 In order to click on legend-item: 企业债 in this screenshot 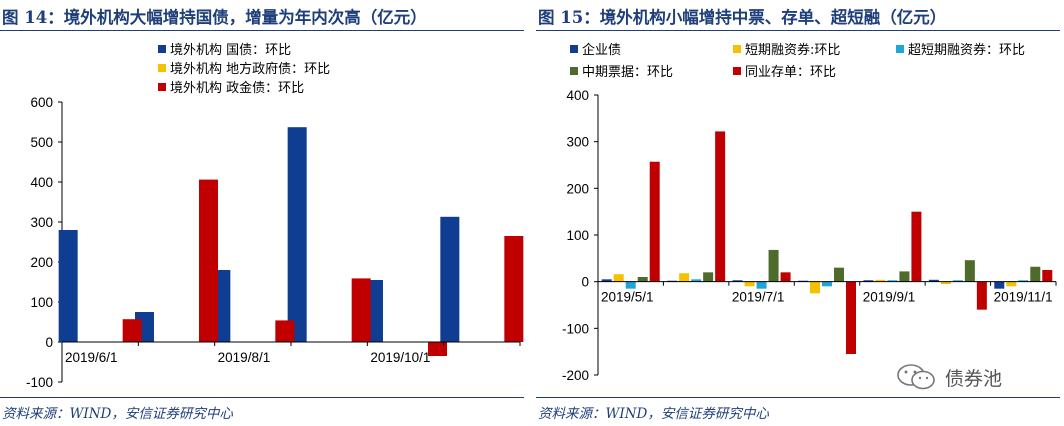, I will do `click(595, 50)`.